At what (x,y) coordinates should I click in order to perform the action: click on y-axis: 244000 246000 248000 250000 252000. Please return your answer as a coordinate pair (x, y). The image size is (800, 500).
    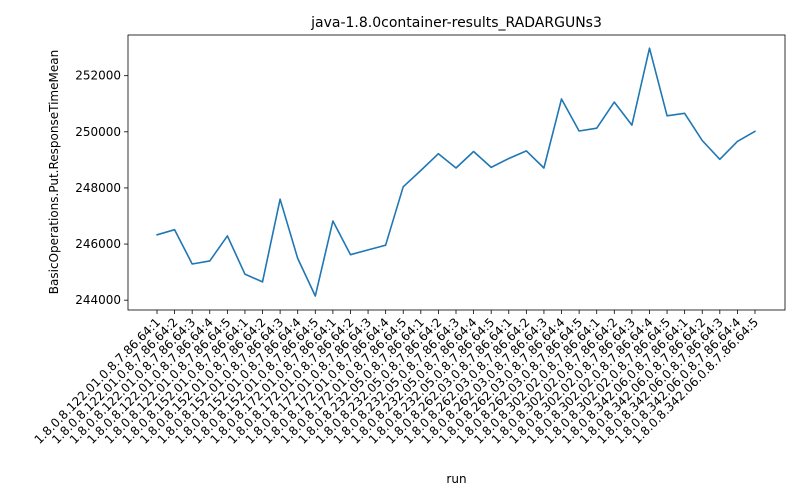
    Looking at the image, I should click on (101, 188).